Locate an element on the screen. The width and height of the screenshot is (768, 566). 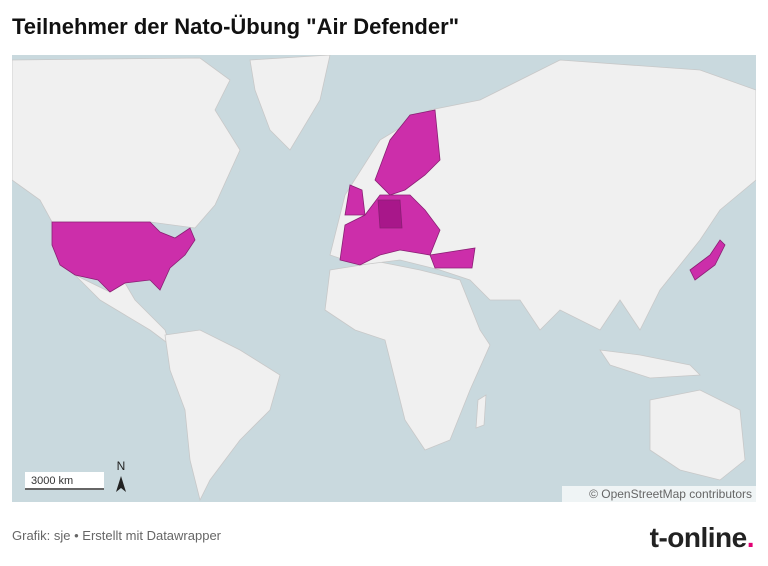
scale-box is located at coordinates (64, 481).